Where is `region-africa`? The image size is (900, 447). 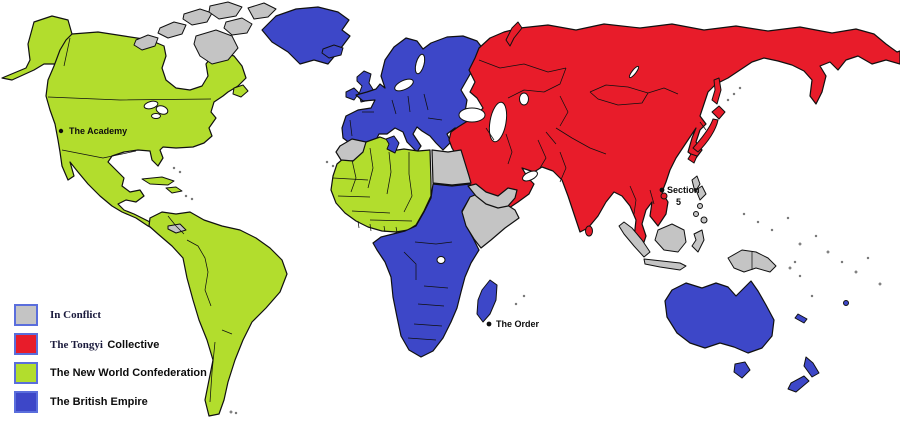
region-africa is located at coordinates (425, 246).